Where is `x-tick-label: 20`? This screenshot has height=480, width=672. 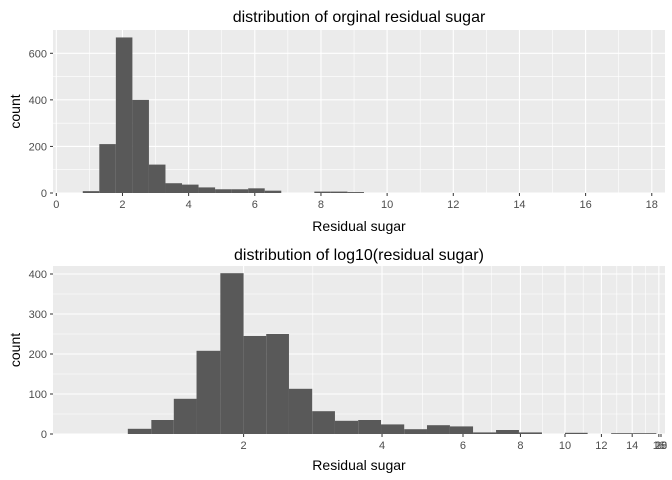
x-tick-label: 20 is located at coordinates (661, 446).